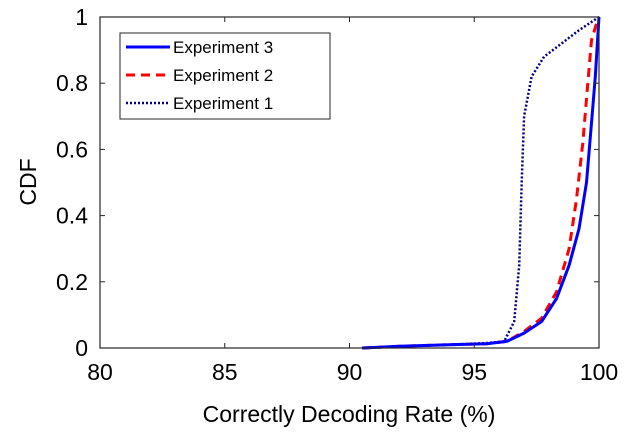 This screenshot has height=434, width=624. What do you see at coordinates (599, 372) in the screenshot?
I see `x-tick-label: 100` at bounding box center [599, 372].